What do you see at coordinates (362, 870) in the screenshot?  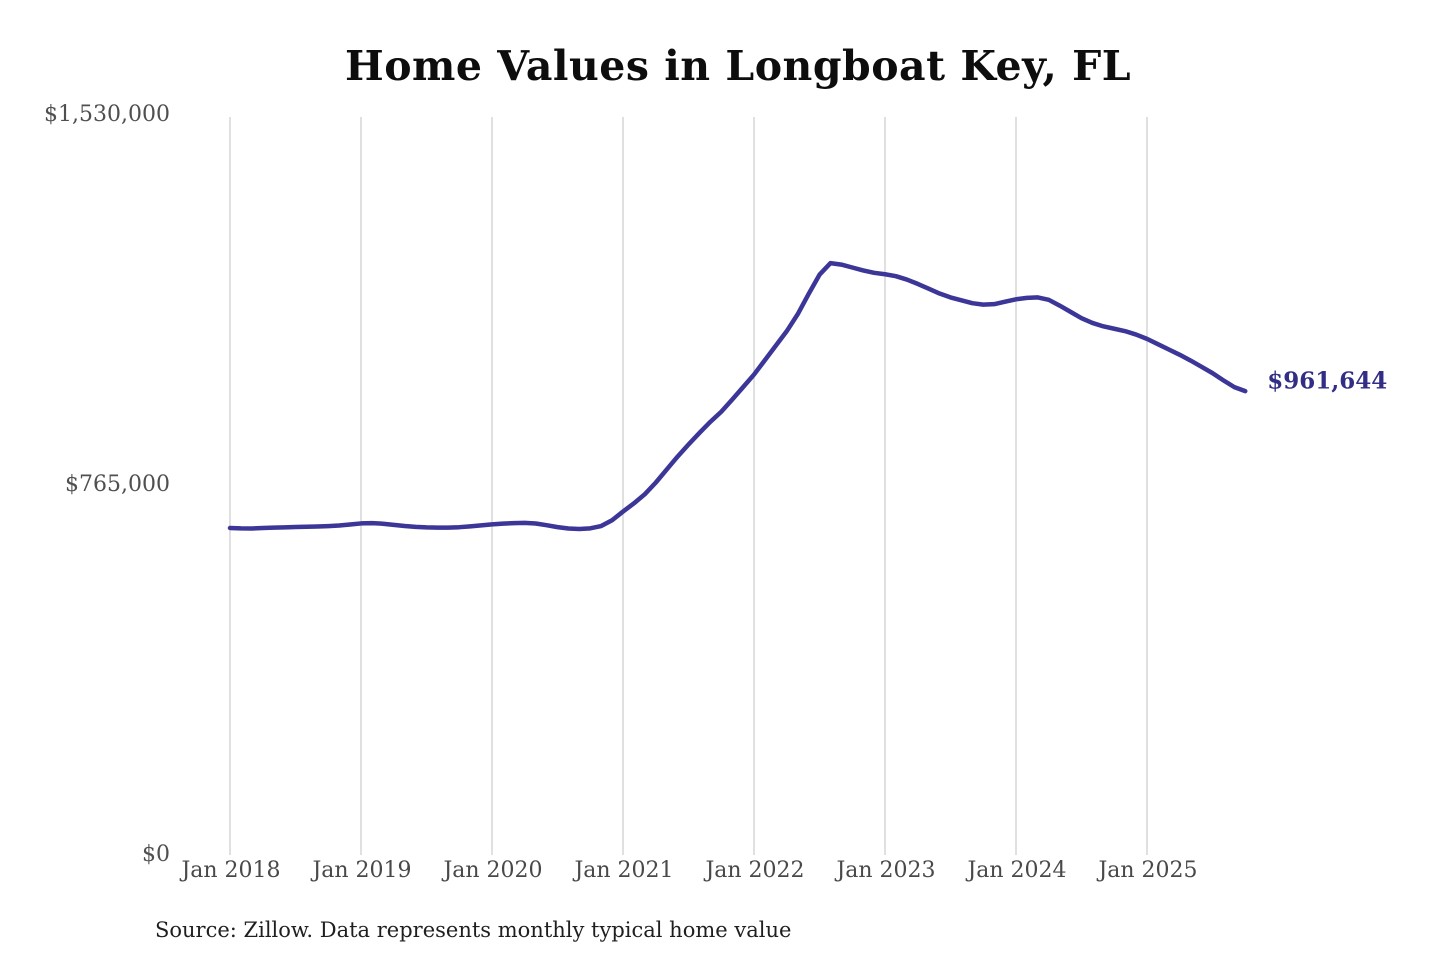 I see `x-tick-label-2019: Jan 2019` at bounding box center [362, 870].